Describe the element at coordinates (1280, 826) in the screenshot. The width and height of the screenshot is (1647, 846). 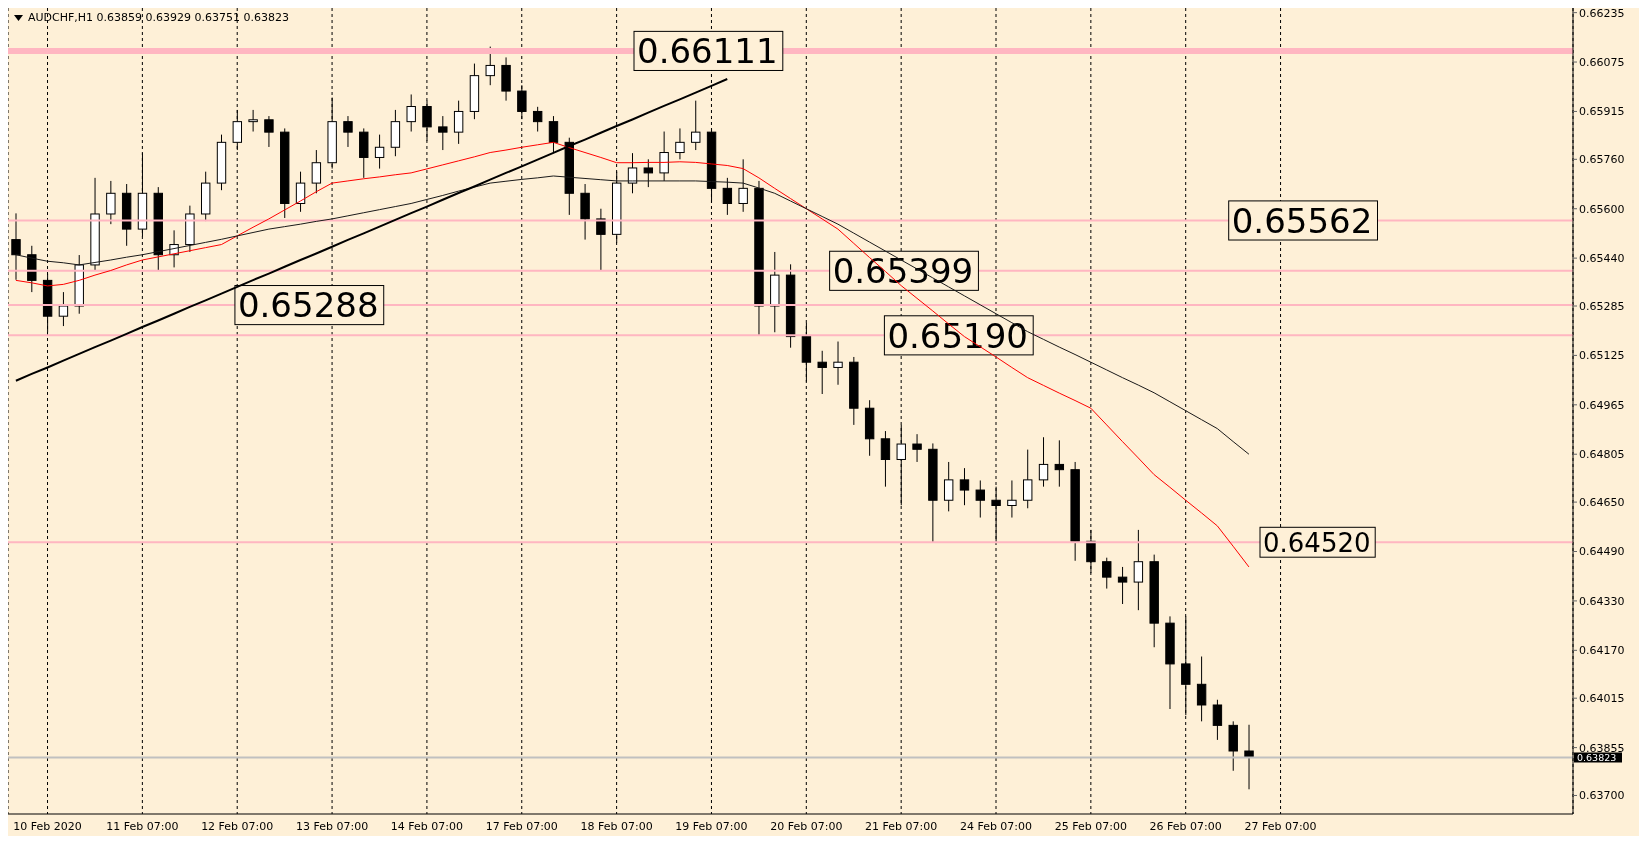
I see `x-tick-label: 27 Feb 07:00` at that location.